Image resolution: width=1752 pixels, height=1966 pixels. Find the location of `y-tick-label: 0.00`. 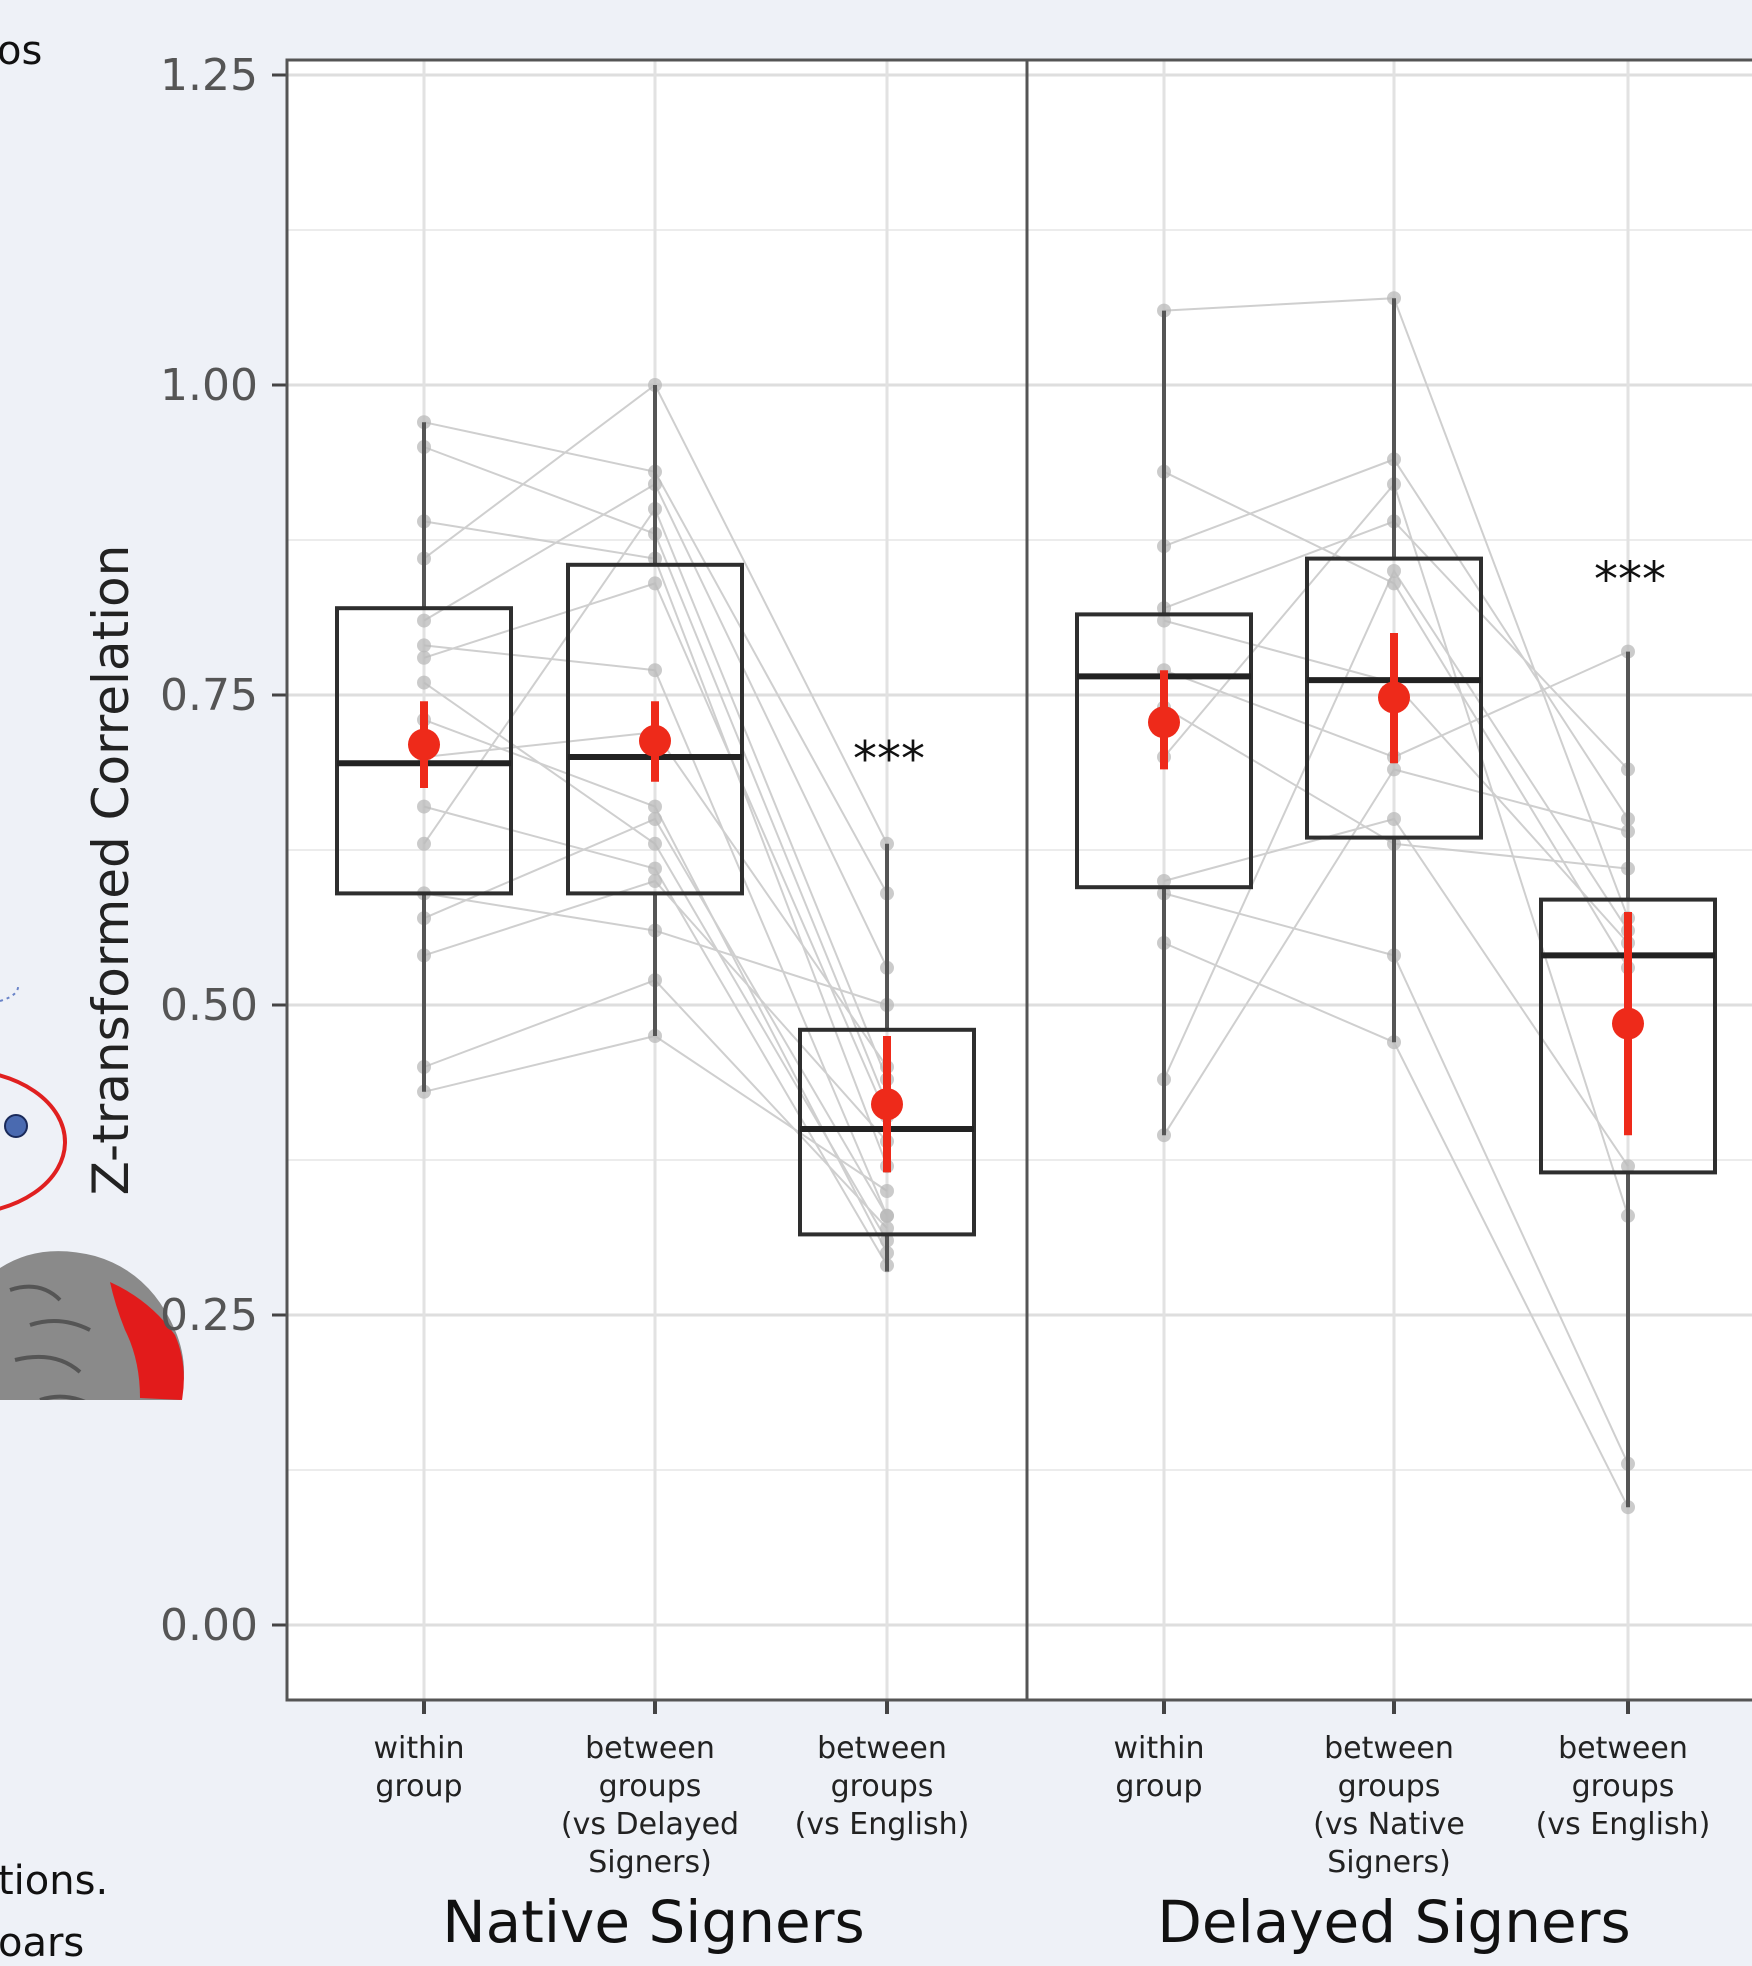

y-tick-label: 0.00 is located at coordinates (209, 1625).